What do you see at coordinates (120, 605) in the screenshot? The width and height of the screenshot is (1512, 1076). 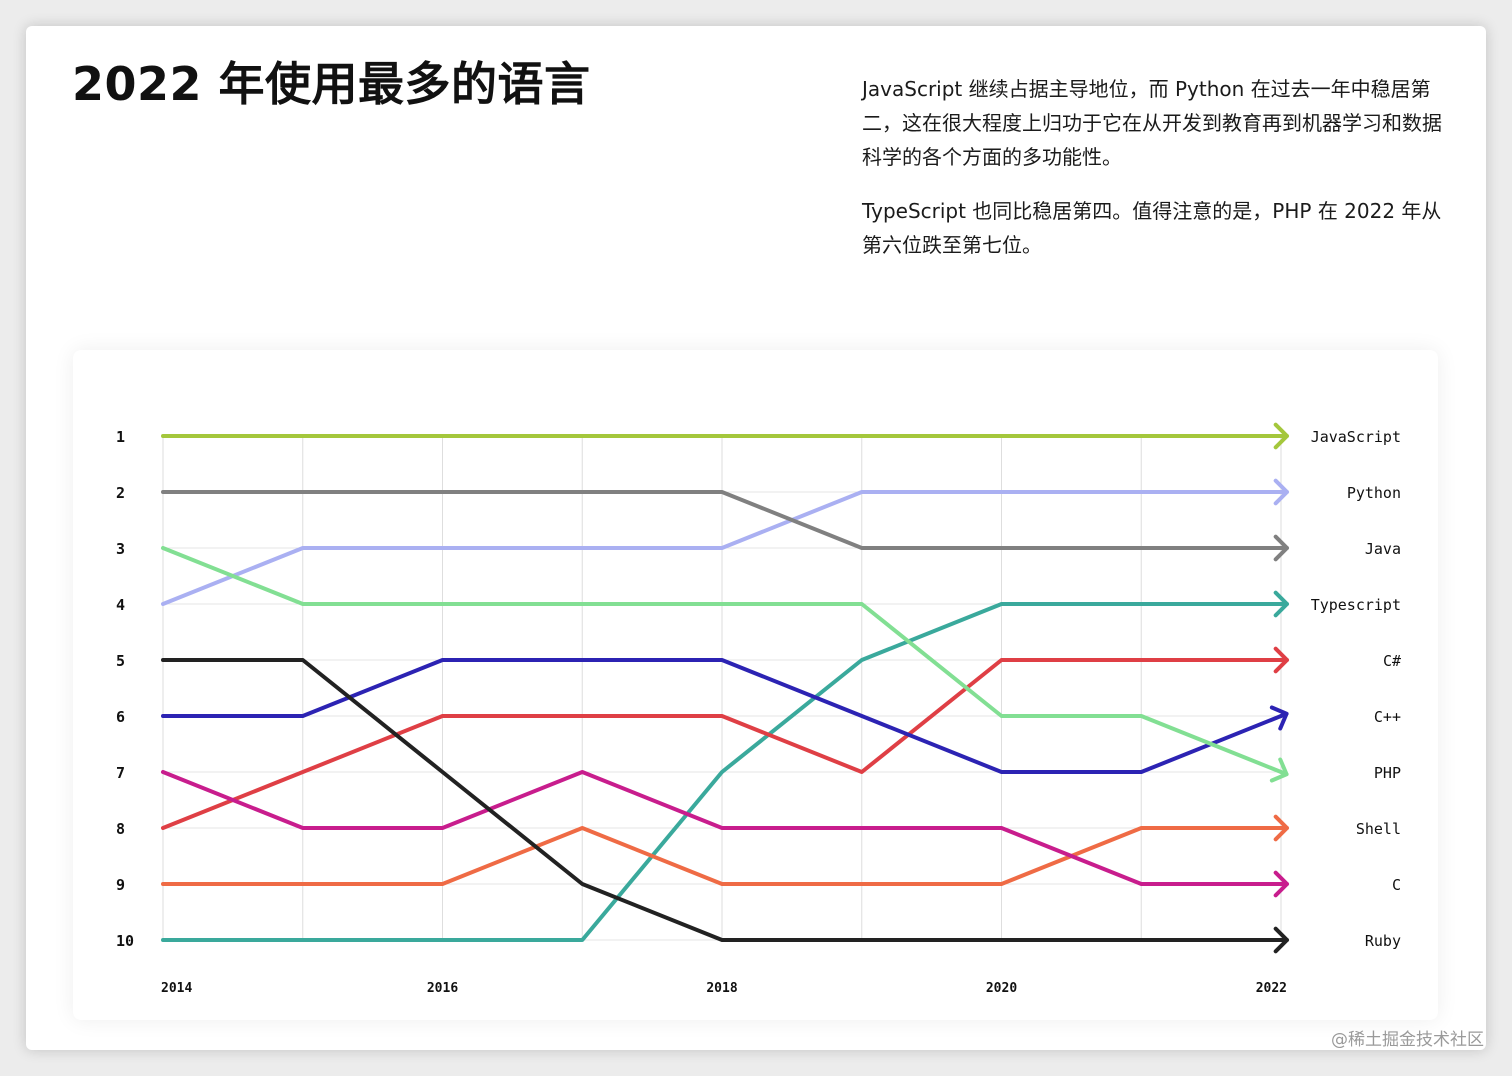 I see `y-tick-label: 4` at bounding box center [120, 605].